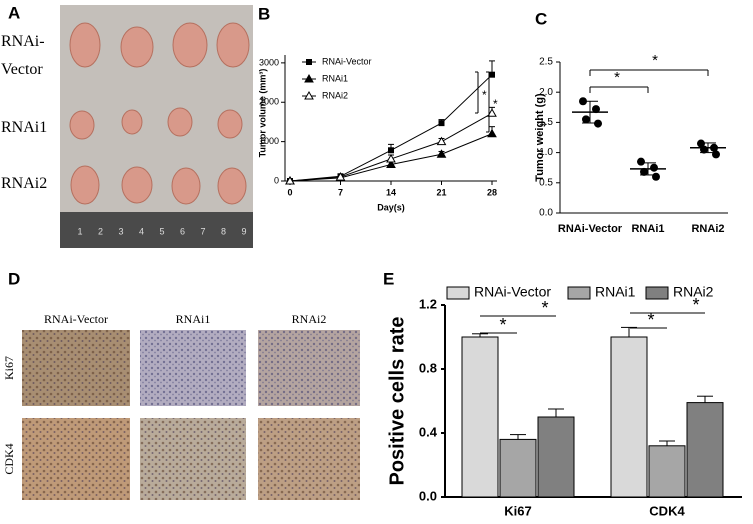  What do you see at coordinates (546, 62) in the screenshot?
I see `y-tick-label: 2.5` at bounding box center [546, 62].